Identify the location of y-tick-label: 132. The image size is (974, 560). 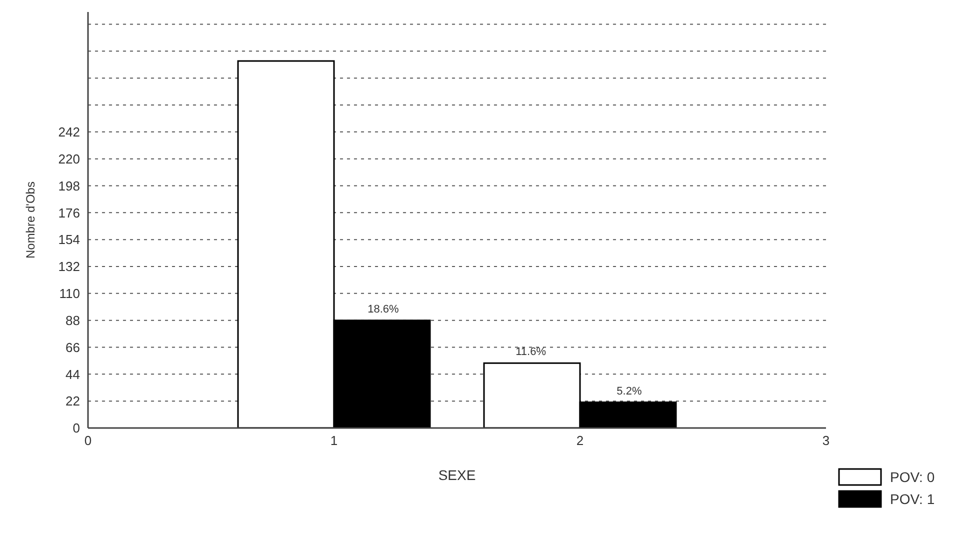
(69, 266).